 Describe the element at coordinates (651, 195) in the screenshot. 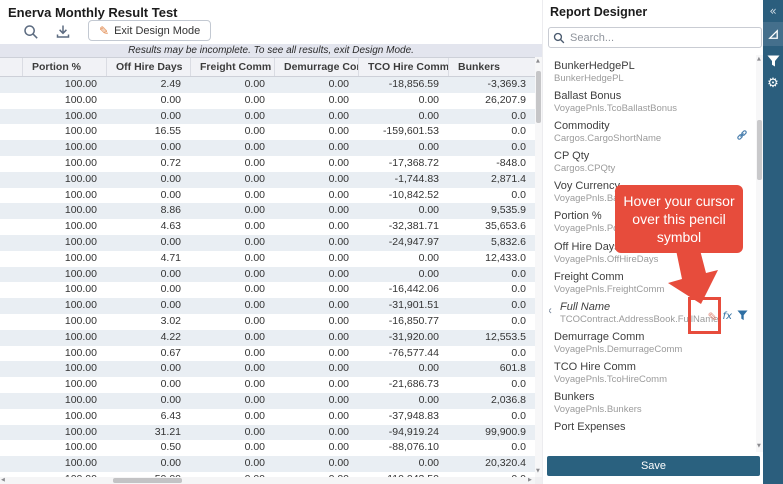

I see `field-item-voy-currency: Voy Currency VoyagePnls.BaseC` at that location.